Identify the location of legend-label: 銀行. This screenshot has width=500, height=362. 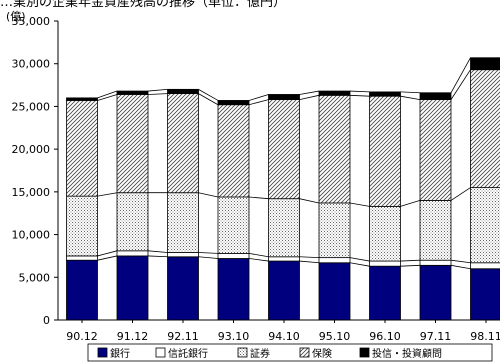
(120, 353).